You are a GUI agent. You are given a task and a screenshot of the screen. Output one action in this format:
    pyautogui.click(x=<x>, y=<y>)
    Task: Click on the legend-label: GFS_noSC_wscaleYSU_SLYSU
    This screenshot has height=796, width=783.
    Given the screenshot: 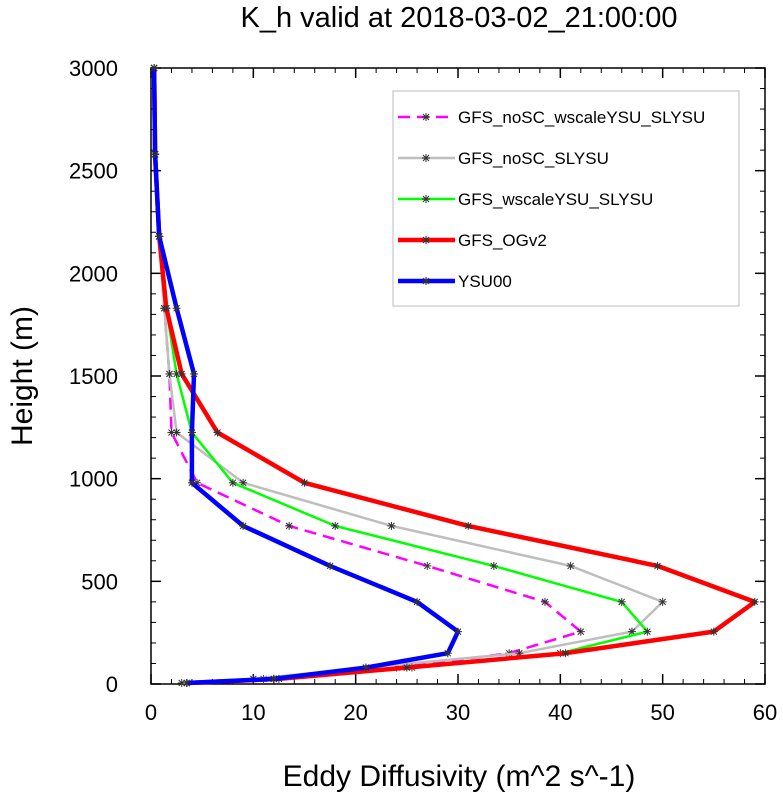 What is the action you would take?
    pyautogui.click(x=581, y=117)
    